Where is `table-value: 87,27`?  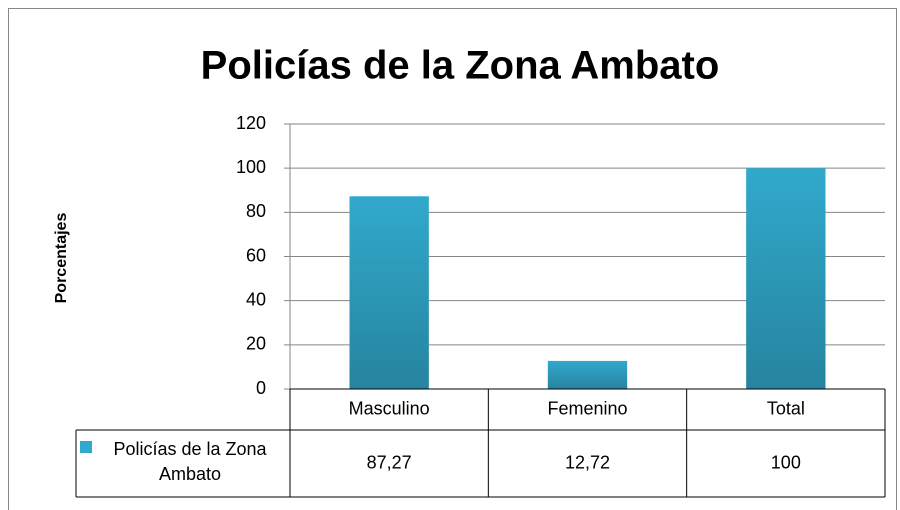 table-value: 87,27 is located at coordinates (389, 462).